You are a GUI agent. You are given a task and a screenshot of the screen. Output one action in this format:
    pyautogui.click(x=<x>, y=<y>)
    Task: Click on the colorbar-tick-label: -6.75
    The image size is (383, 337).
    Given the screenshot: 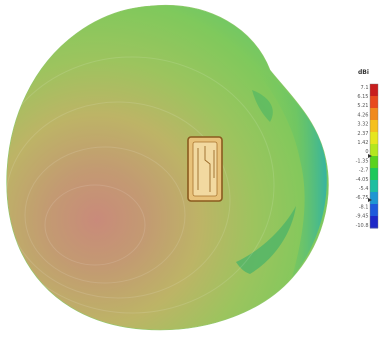 What is the action you would take?
    pyautogui.click(x=362, y=198)
    